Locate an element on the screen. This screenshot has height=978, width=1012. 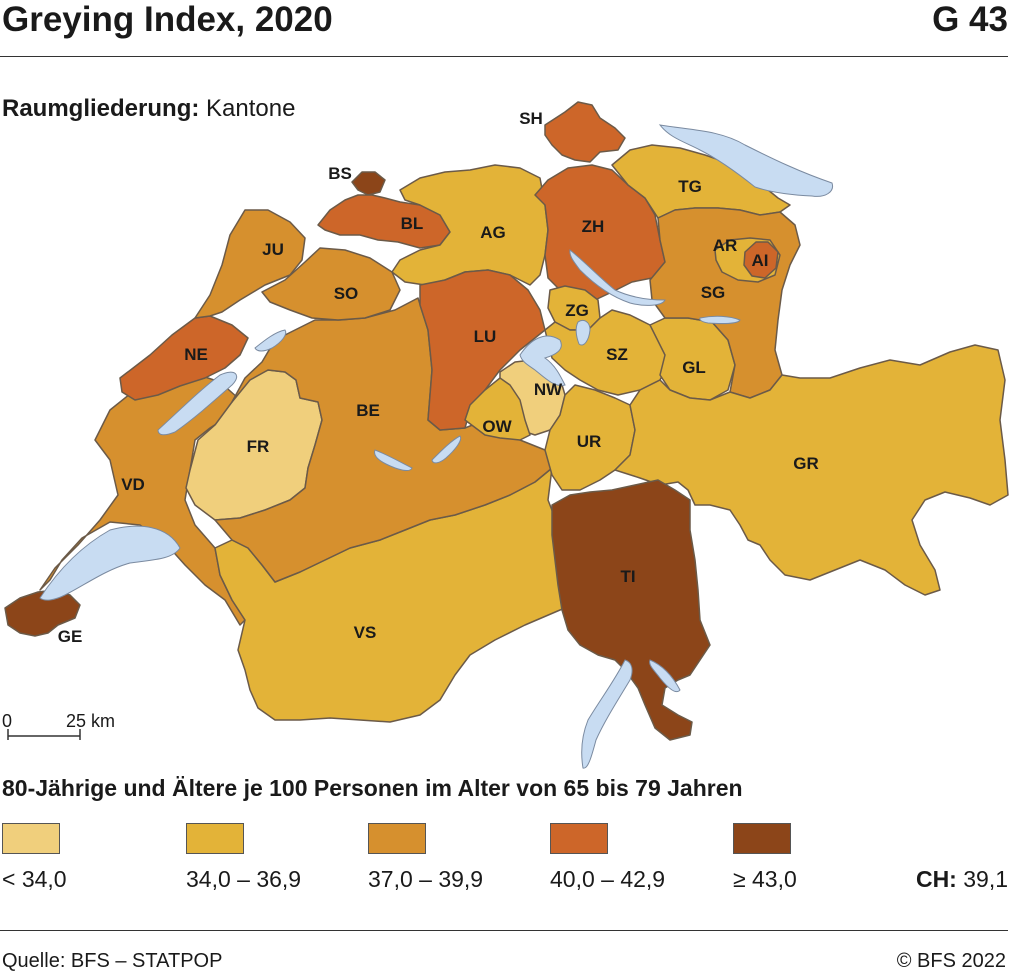
canton-label-zg: ZG is located at coordinates (577, 310).